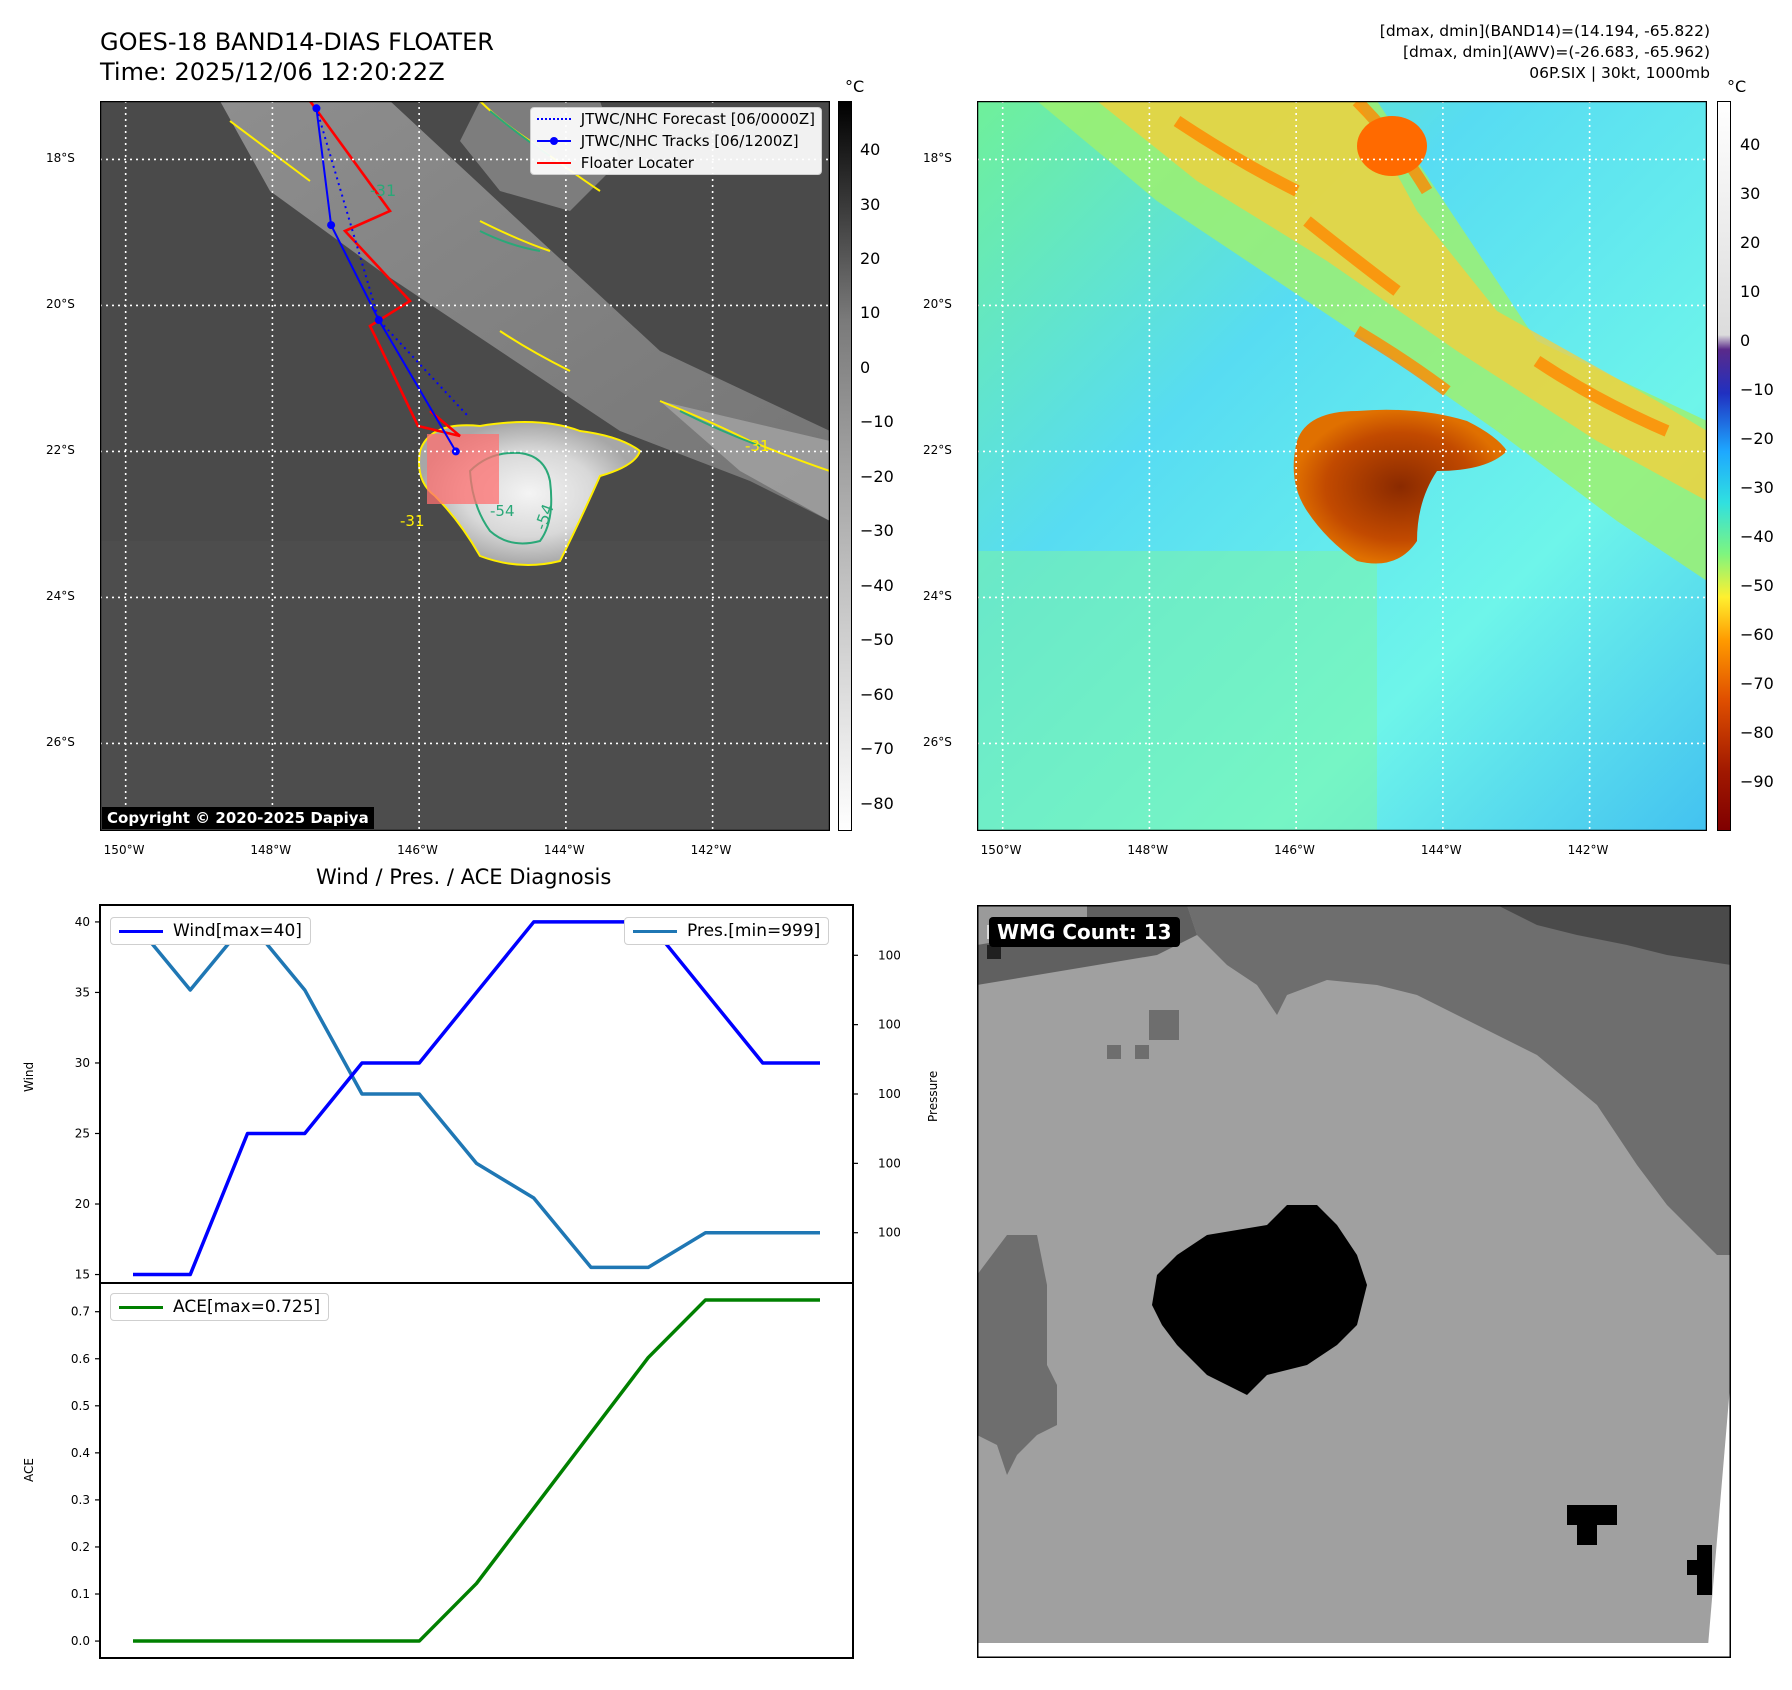  I want to click on copyright-badge: Copyright © 2020-2025 Dapiya, so click(238, 818).